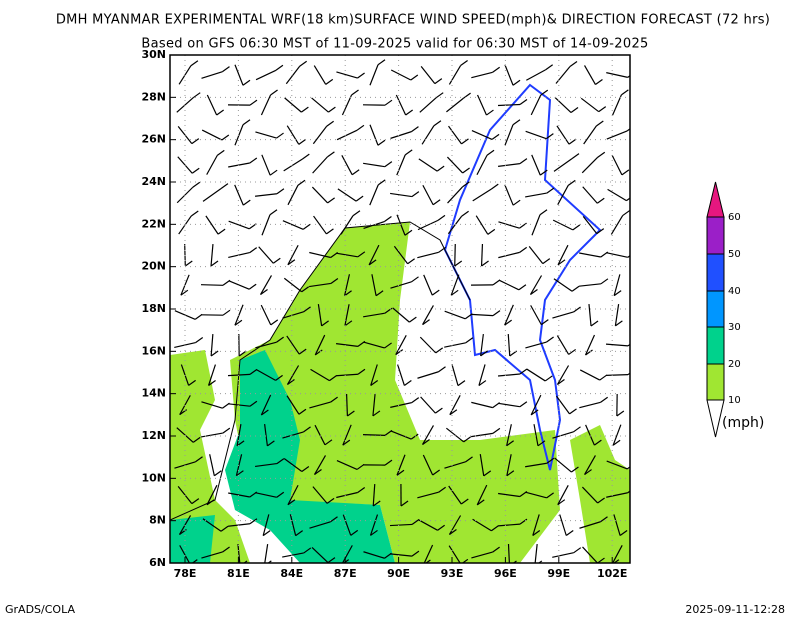  What do you see at coordinates (153, 435) in the screenshot?
I see `lat-label: 12N` at bounding box center [153, 435].